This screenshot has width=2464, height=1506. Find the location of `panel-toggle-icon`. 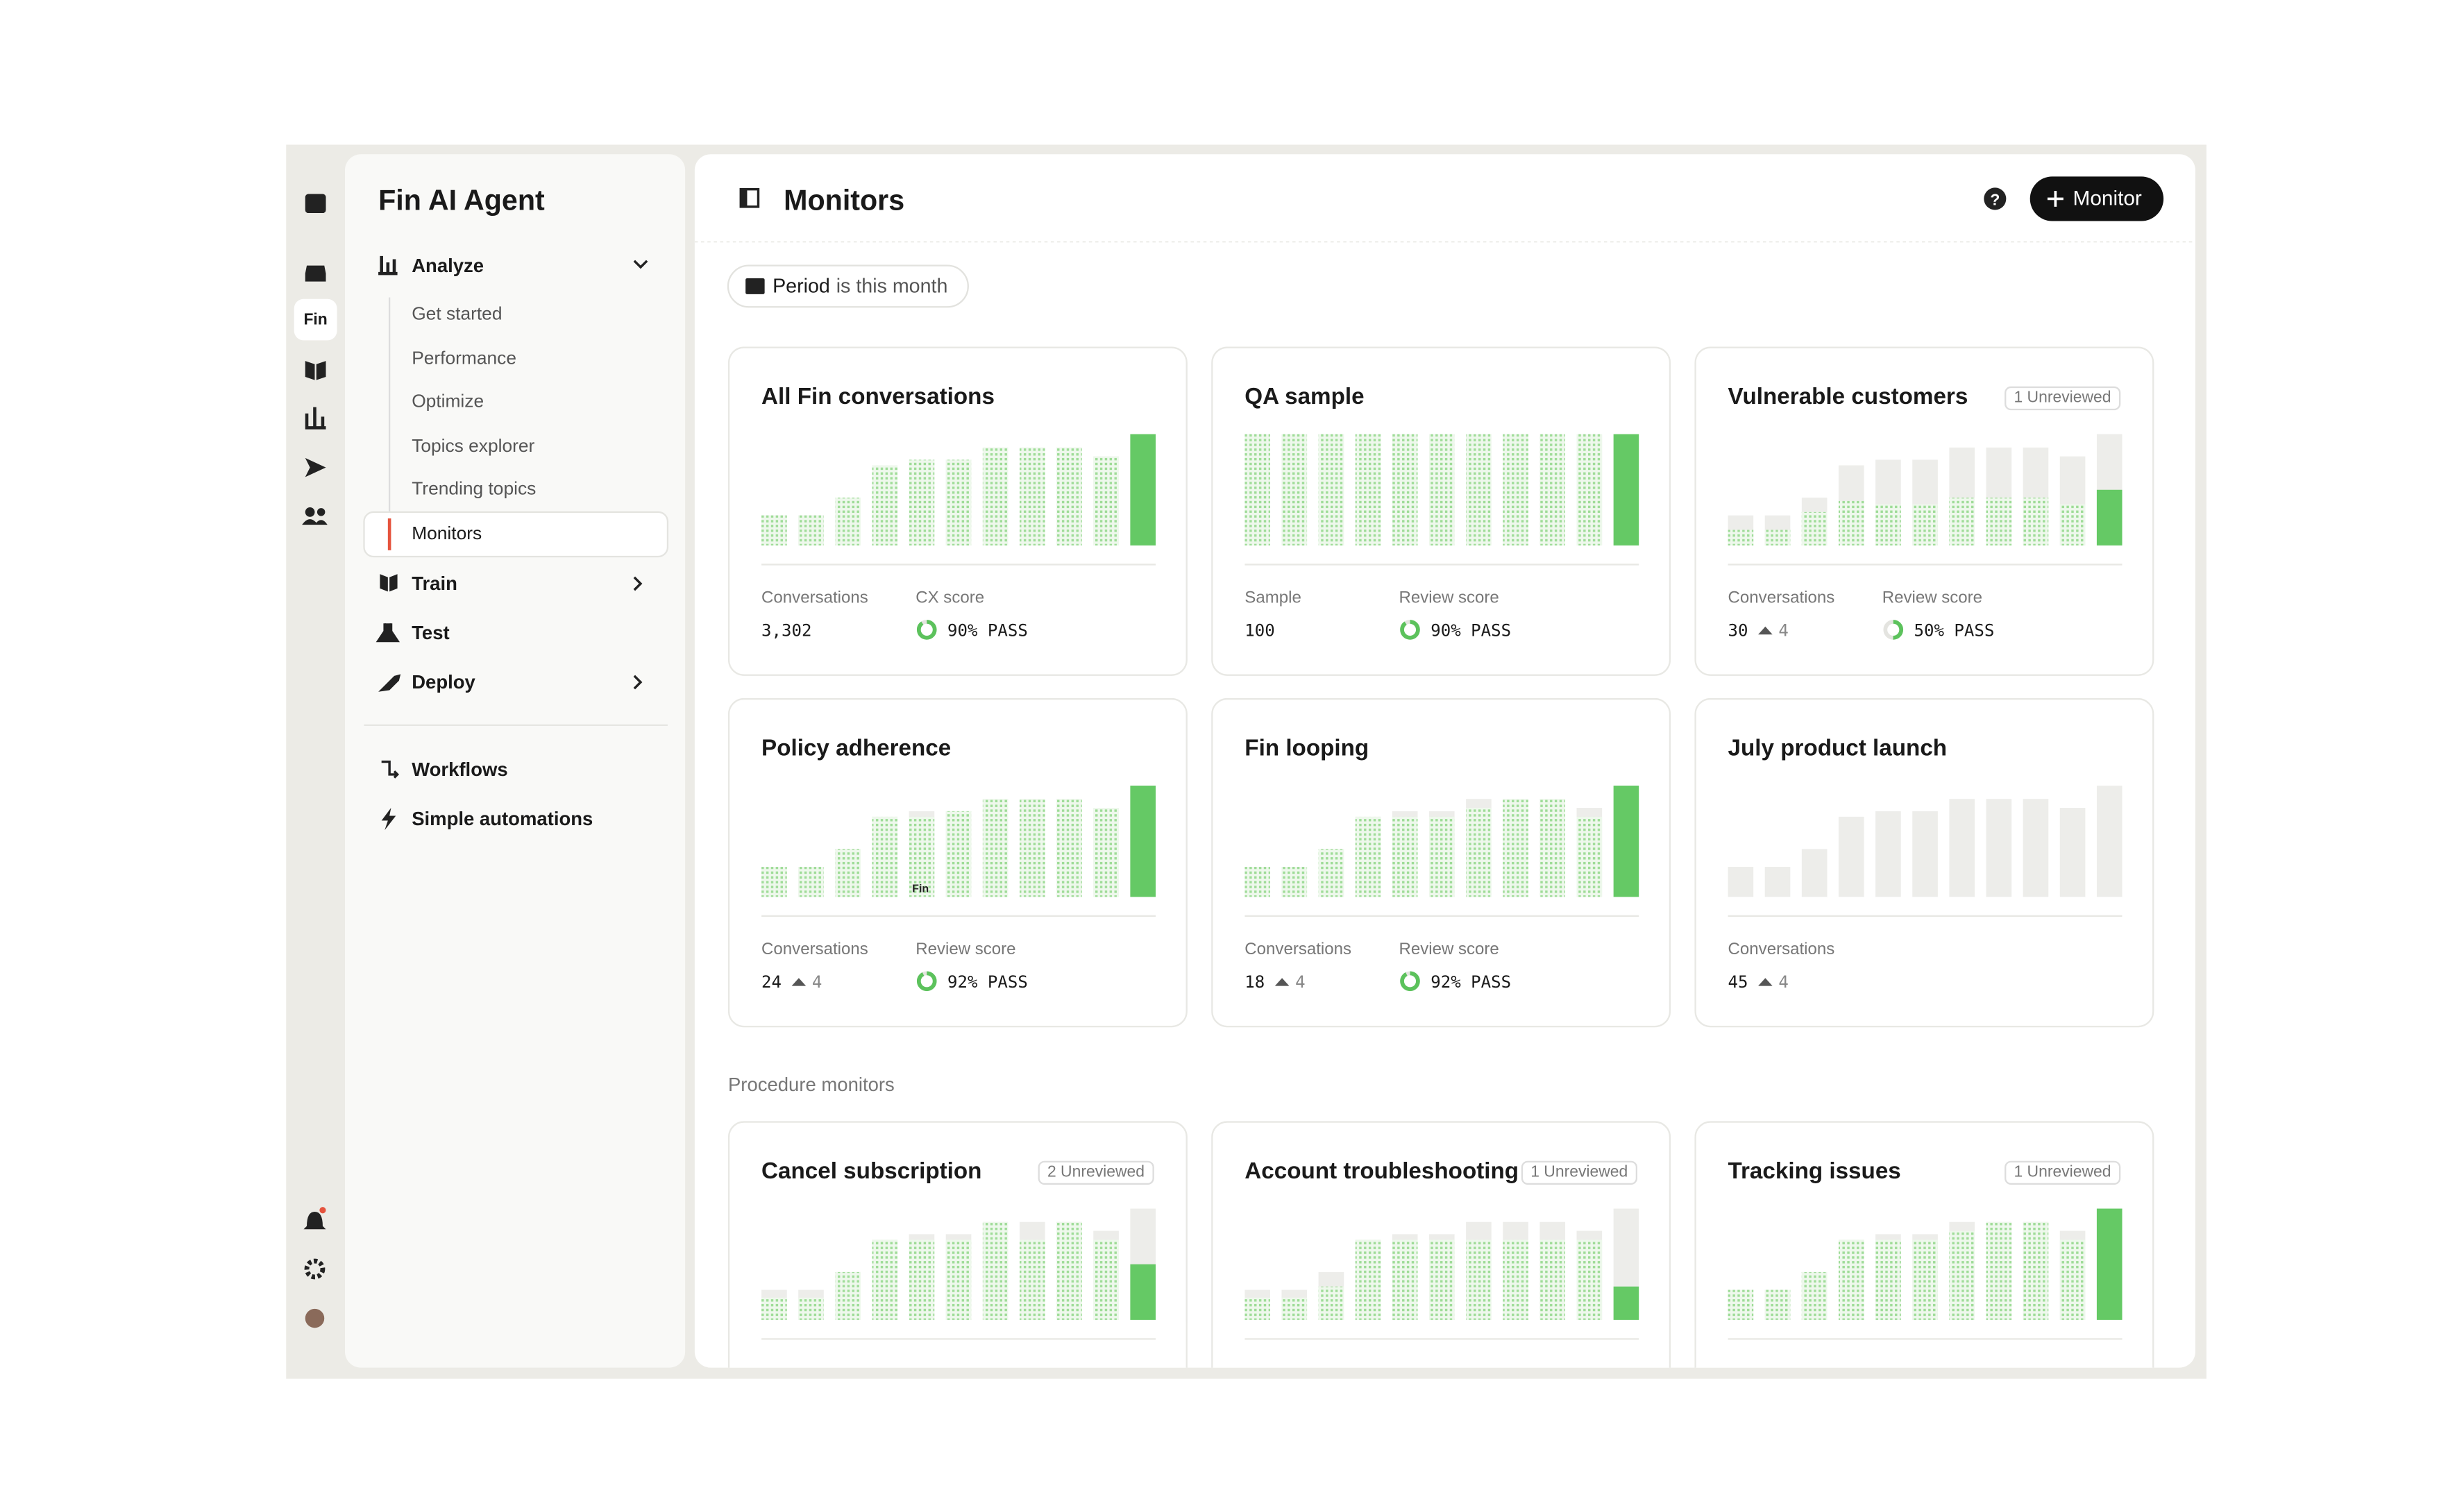

panel-toggle-icon is located at coordinates (749, 197).